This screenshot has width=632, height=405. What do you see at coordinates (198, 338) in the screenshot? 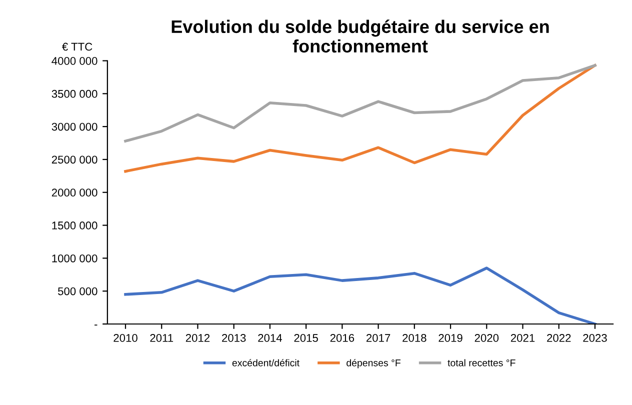
I see `x-tick-label: 2012` at bounding box center [198, 338].